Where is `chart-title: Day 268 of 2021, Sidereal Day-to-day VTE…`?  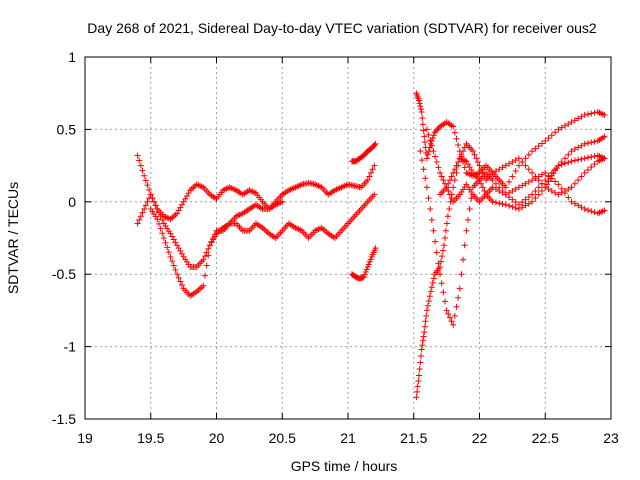
chart-title: Day 268 of 2021, Sidereal Day-to-day VTE… is located at coordinates (342, 28).